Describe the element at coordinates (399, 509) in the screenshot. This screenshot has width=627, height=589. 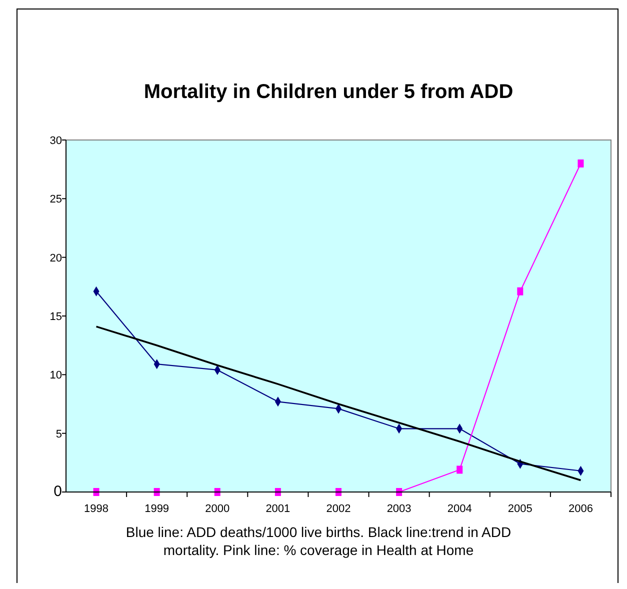
I see `x-tick-label: 2003` at that location.